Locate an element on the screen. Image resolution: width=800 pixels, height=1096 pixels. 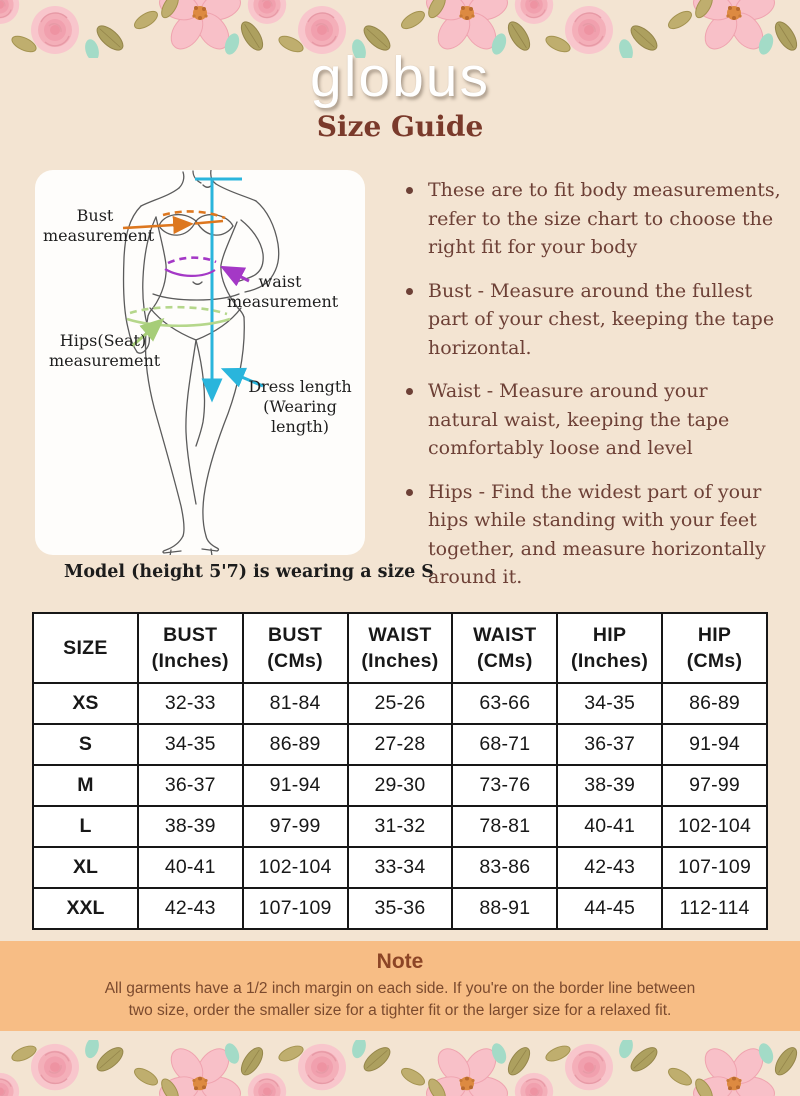
waist-label: waist measurement is located at coordinates (283, 291).